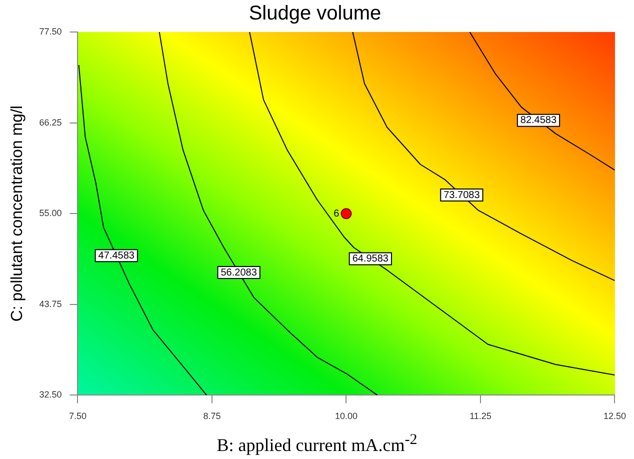  Describe the element at coordinates (337, 214) in the screenshot. I see `annotation: 6` at that location.